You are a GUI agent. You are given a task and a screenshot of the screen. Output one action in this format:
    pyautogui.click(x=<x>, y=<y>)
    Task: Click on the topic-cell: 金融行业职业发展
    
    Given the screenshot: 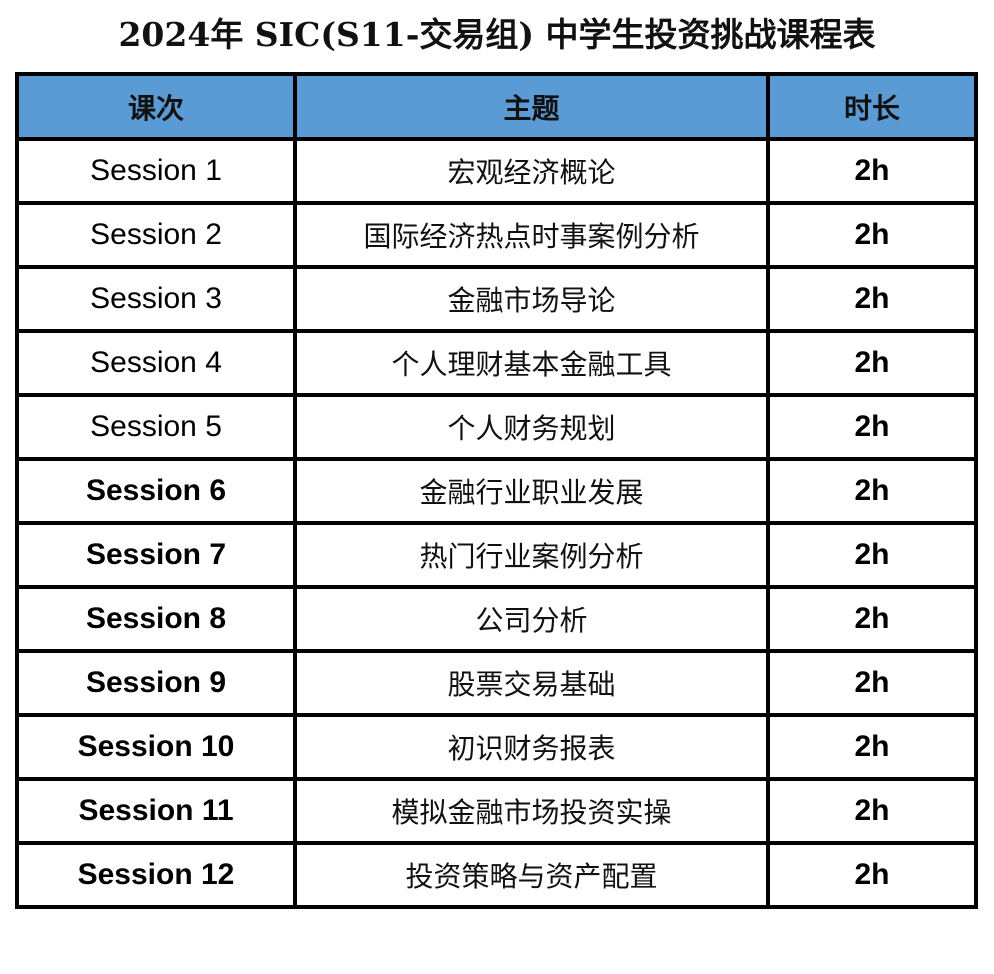 What is the action you would take?
    pyautogui.click(x=531, y=491)
    